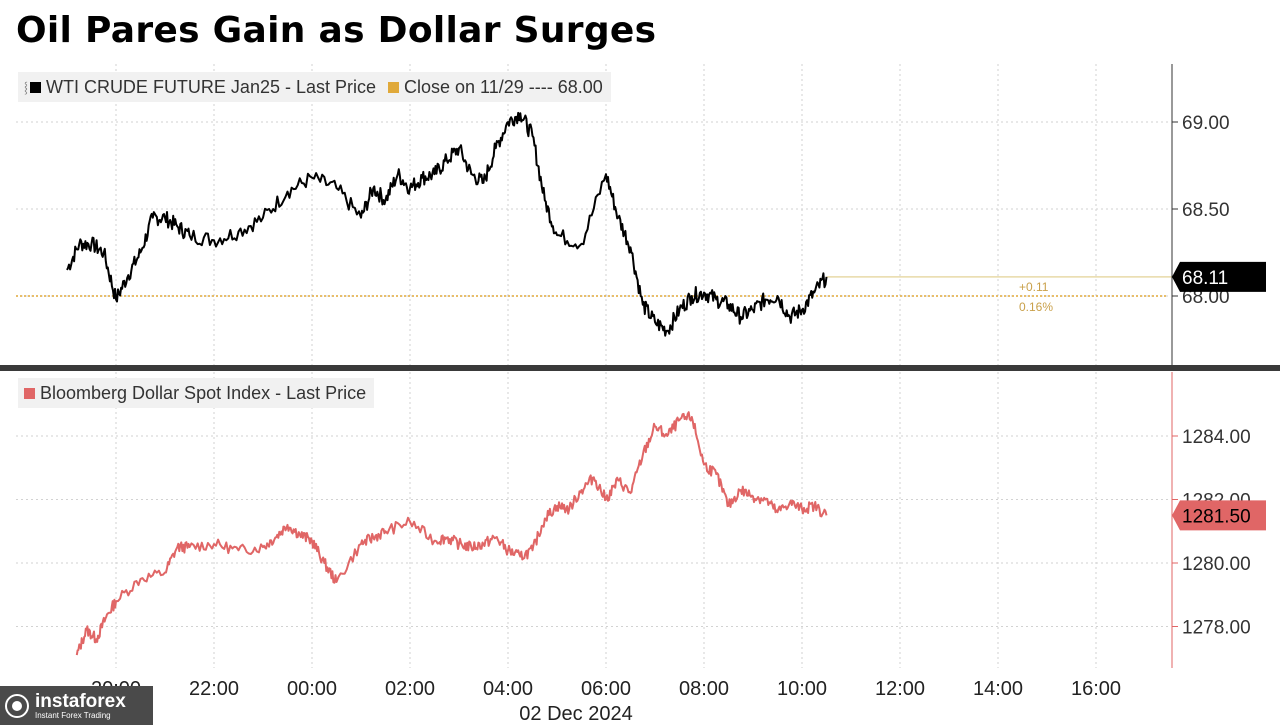 This screenshot has width=1280, height=725. I want to click on x-tick-label: 12:00, so click(900, 689).